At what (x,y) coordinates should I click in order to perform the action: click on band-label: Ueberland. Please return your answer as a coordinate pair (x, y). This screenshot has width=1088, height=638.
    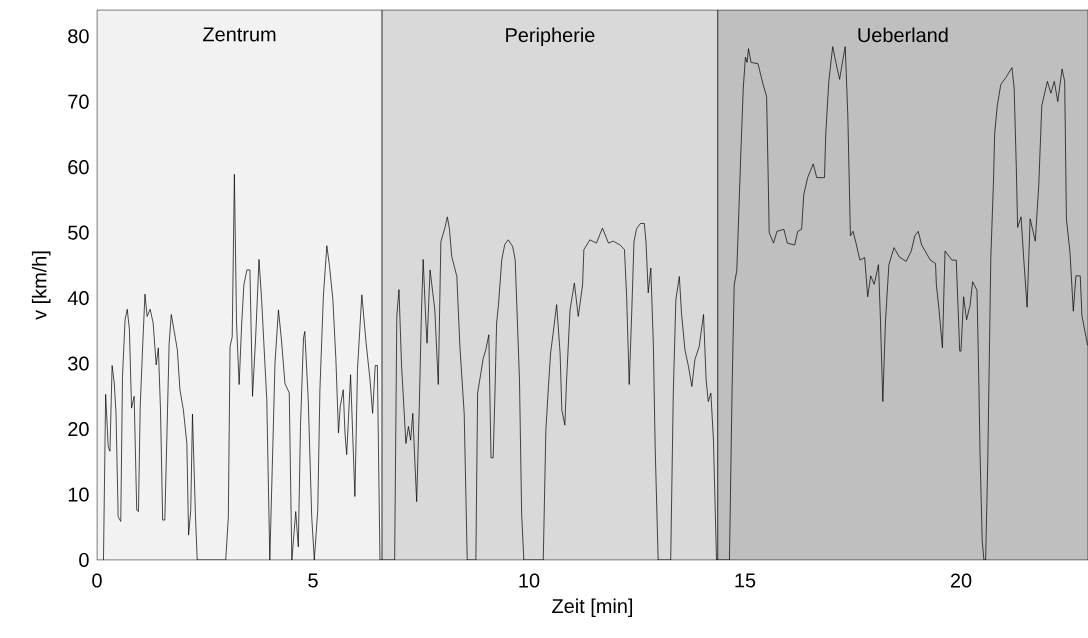
    Looking at the image, I should click on (903, 35).